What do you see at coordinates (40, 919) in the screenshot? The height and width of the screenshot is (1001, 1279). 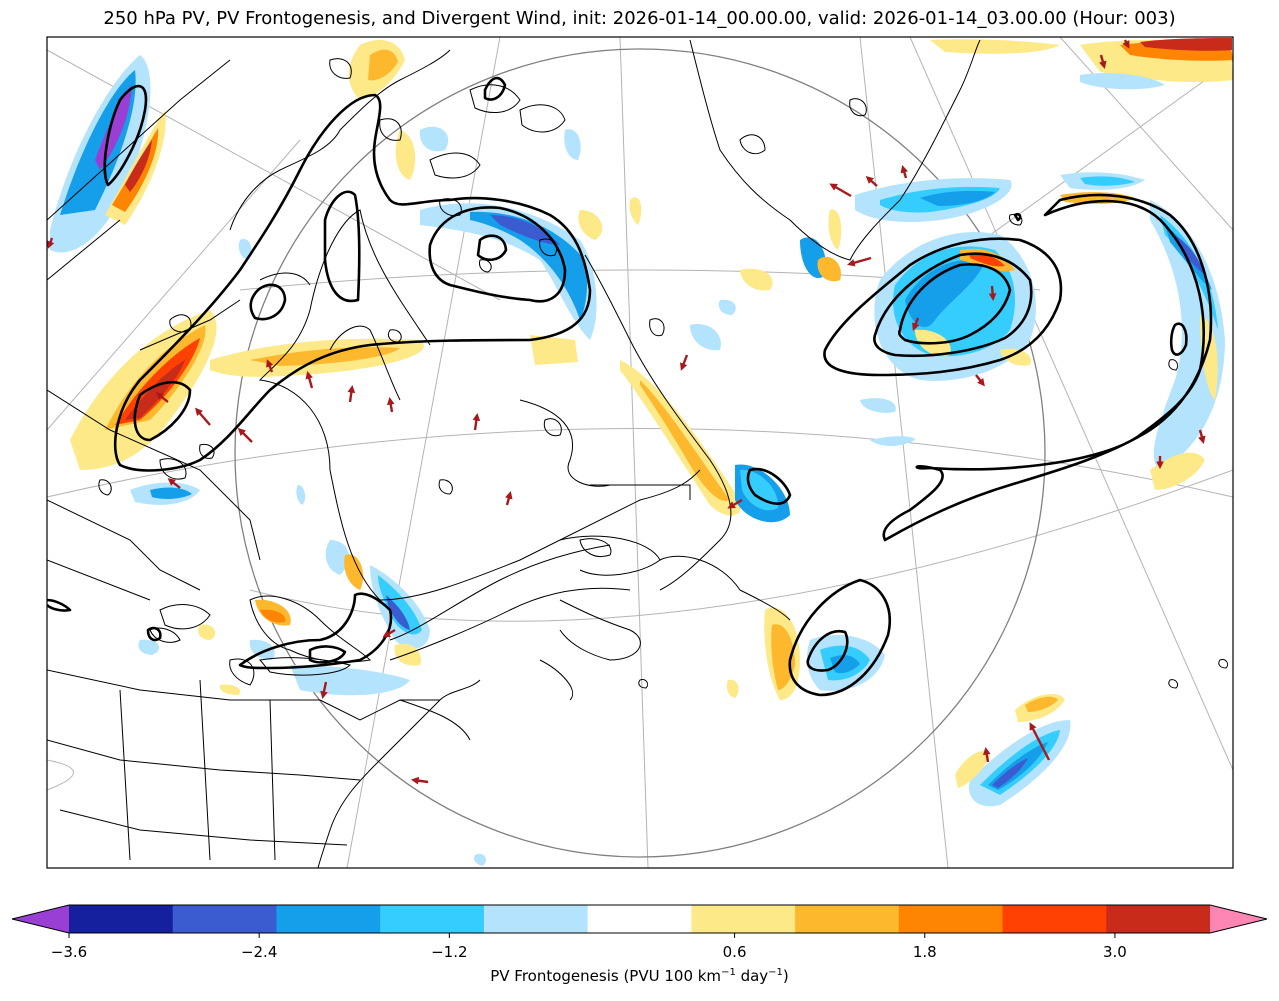 I see `colorbar-extend-under` at bounding box center [40, 919].